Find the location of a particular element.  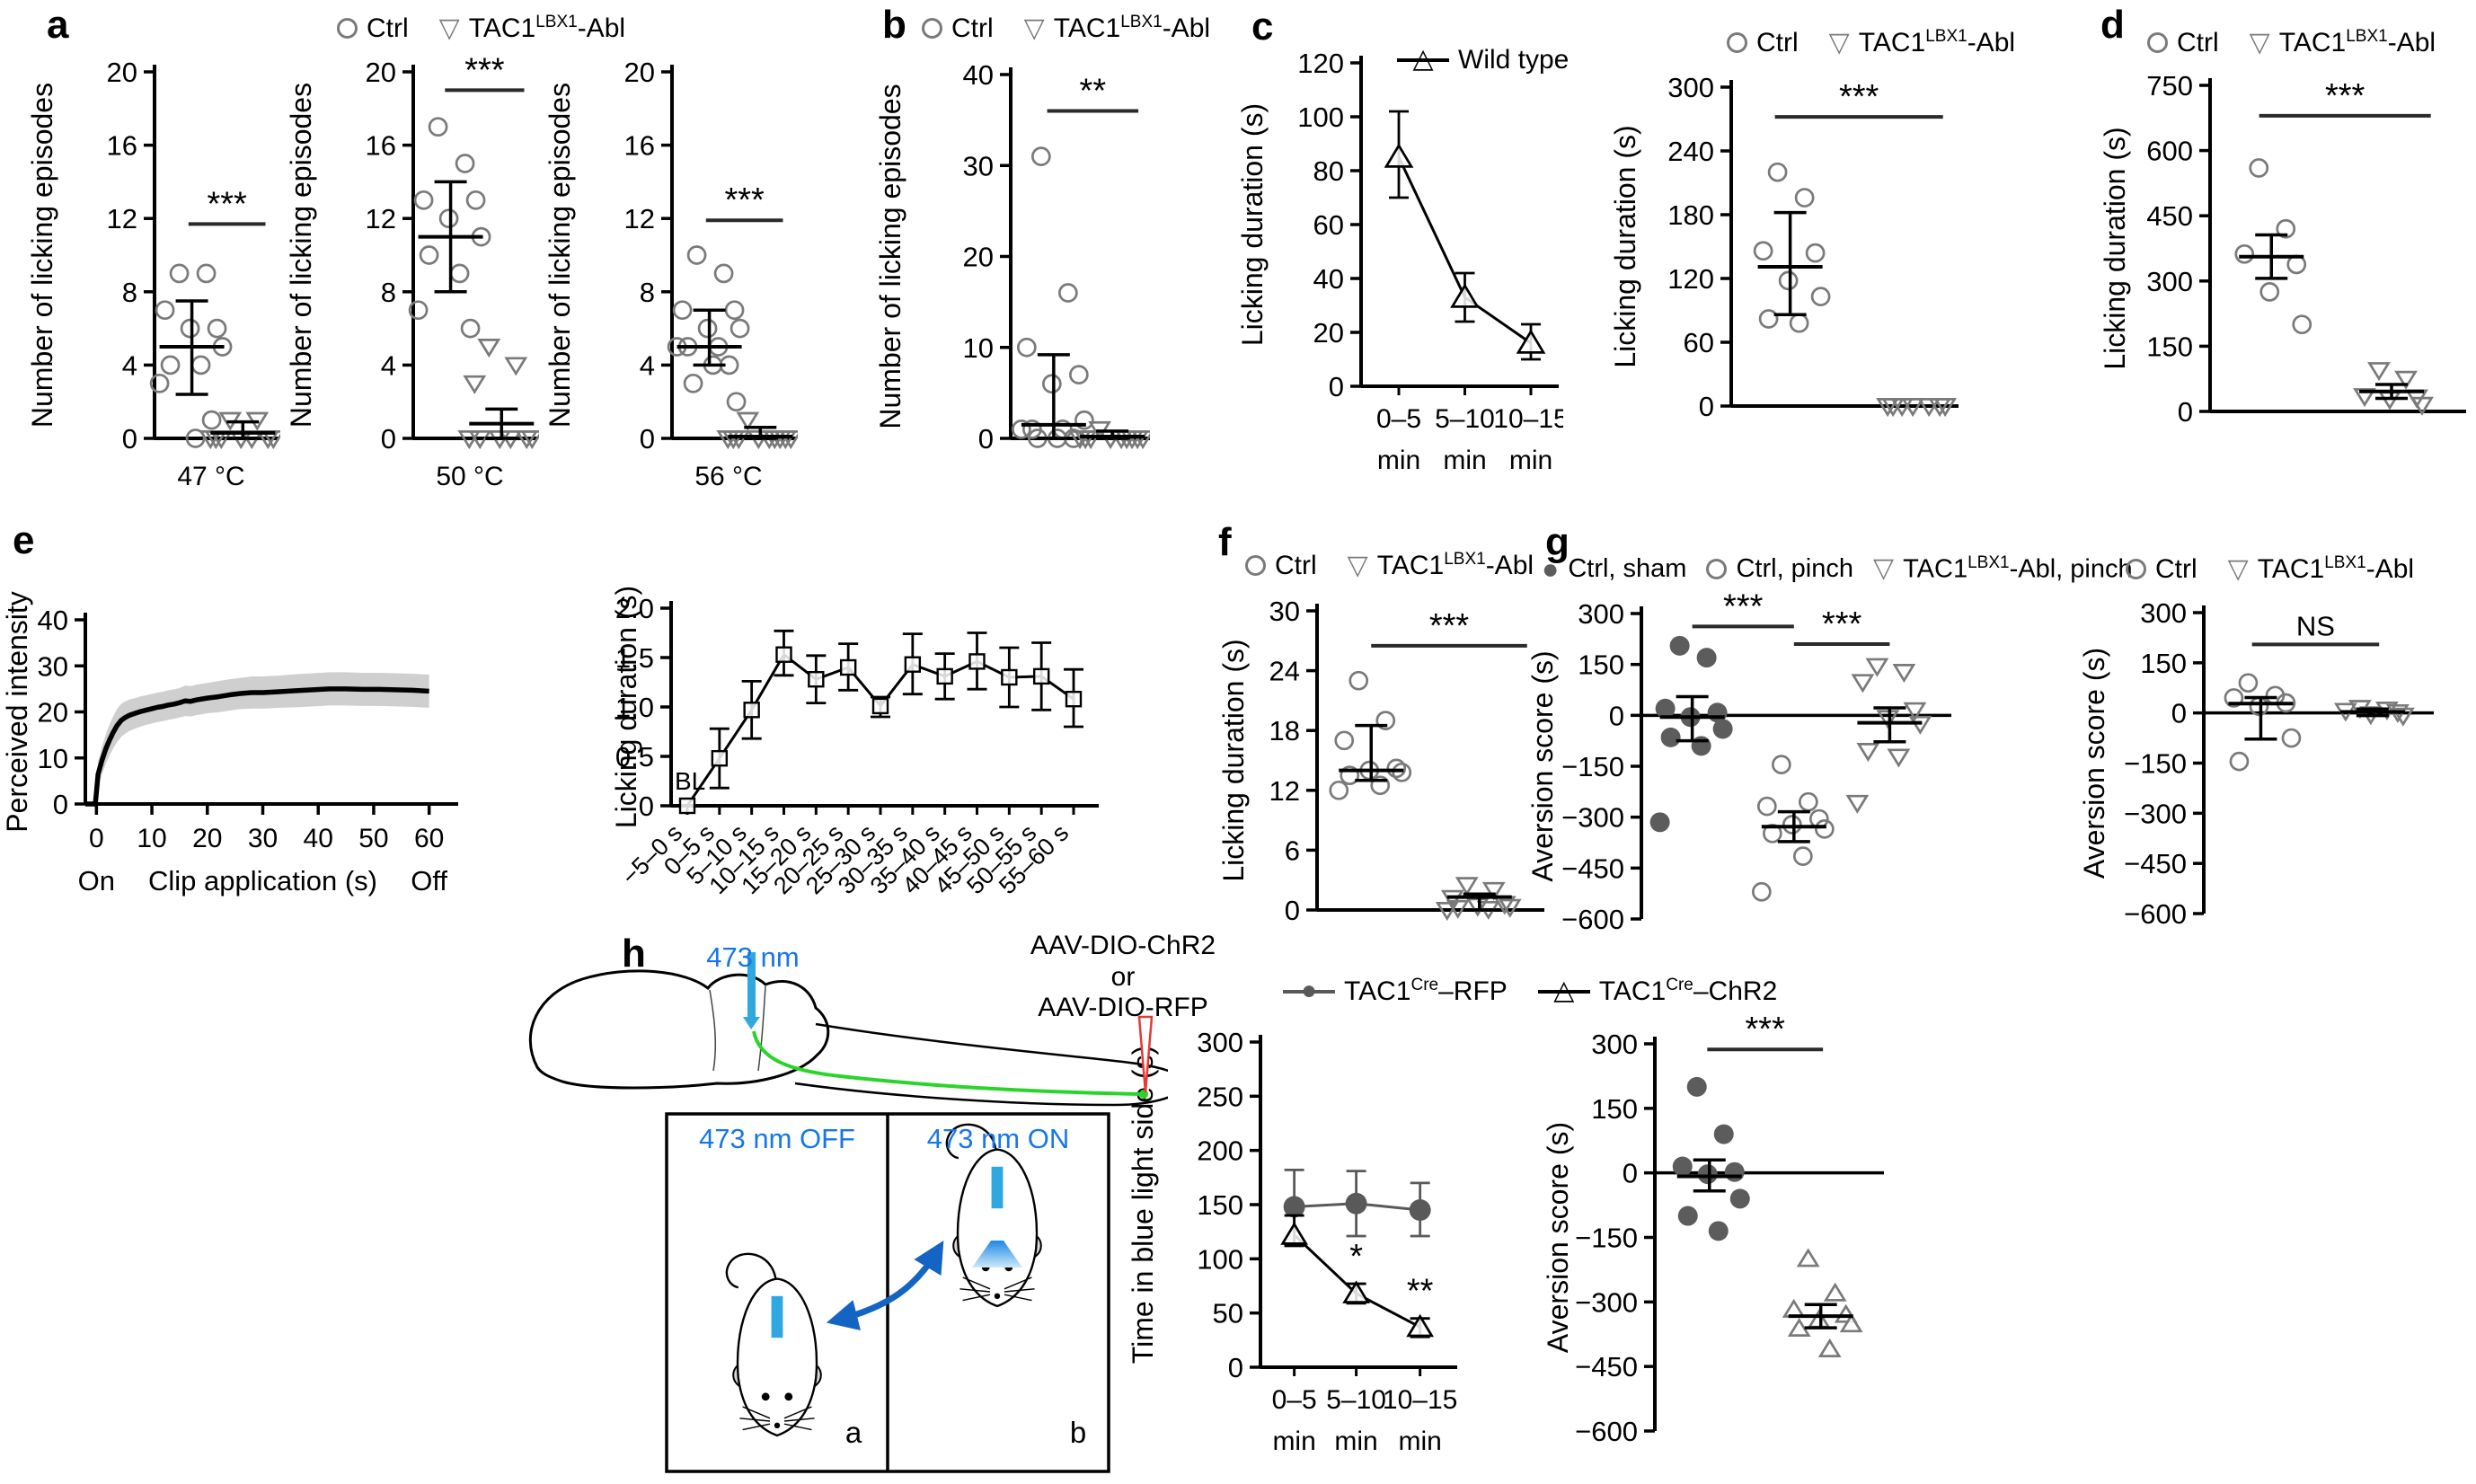

virus-line-or: or is located at coordinates (1123, 977).